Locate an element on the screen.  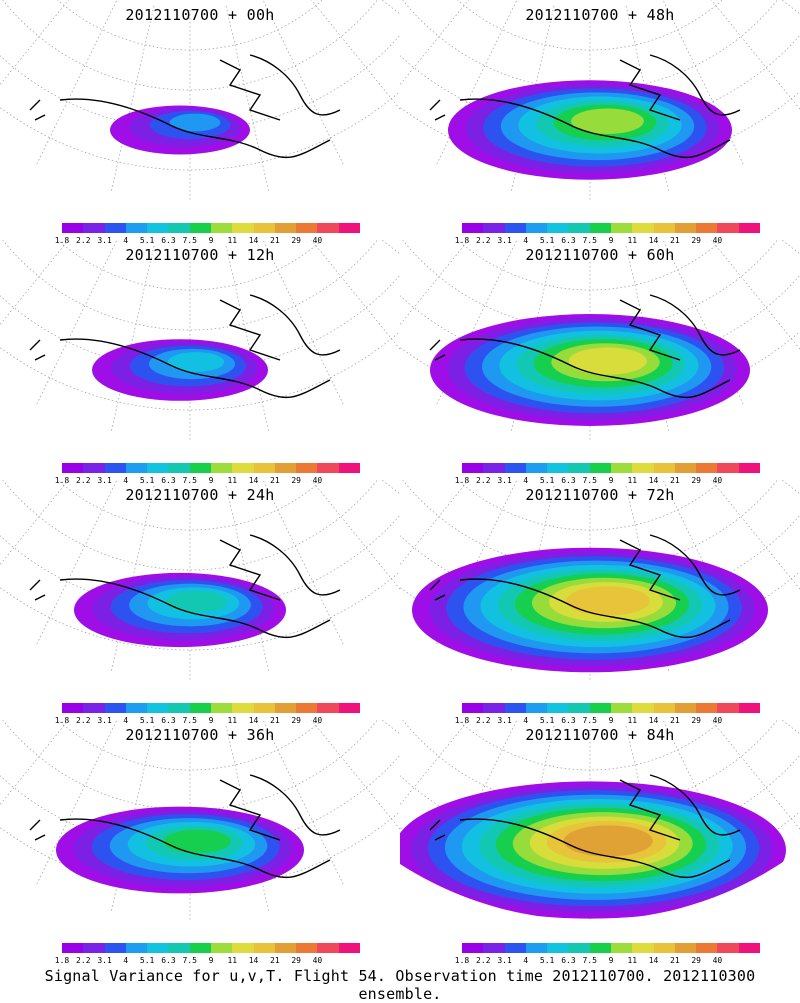
colorbar-tick-label: 2.2 is located at coordinates (83, 960).